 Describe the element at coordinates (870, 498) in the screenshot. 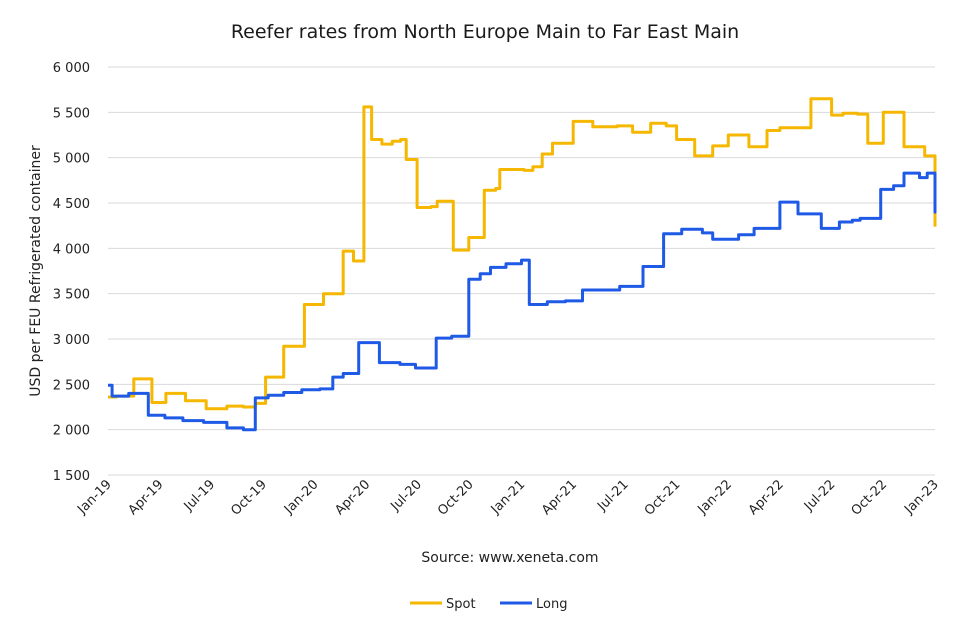

I see `x-tick-label: Oct-22` at that location.